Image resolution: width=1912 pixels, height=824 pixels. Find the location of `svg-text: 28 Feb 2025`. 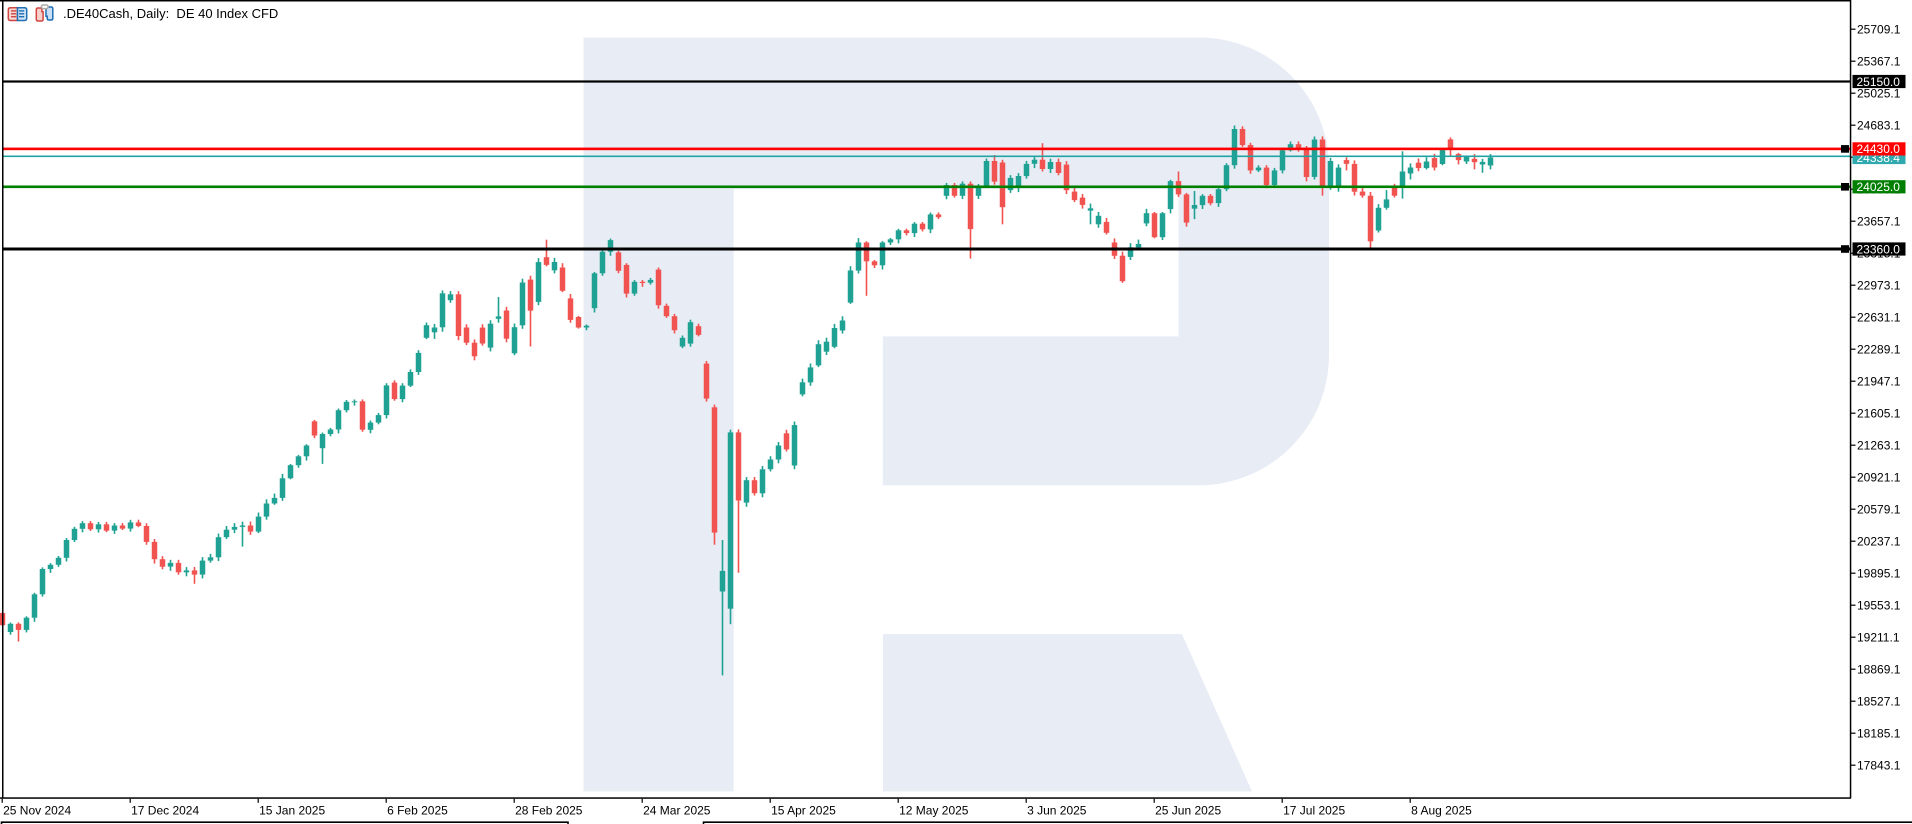

svg-text: 28 Feb 2025 is located at coordinates (549, 811).